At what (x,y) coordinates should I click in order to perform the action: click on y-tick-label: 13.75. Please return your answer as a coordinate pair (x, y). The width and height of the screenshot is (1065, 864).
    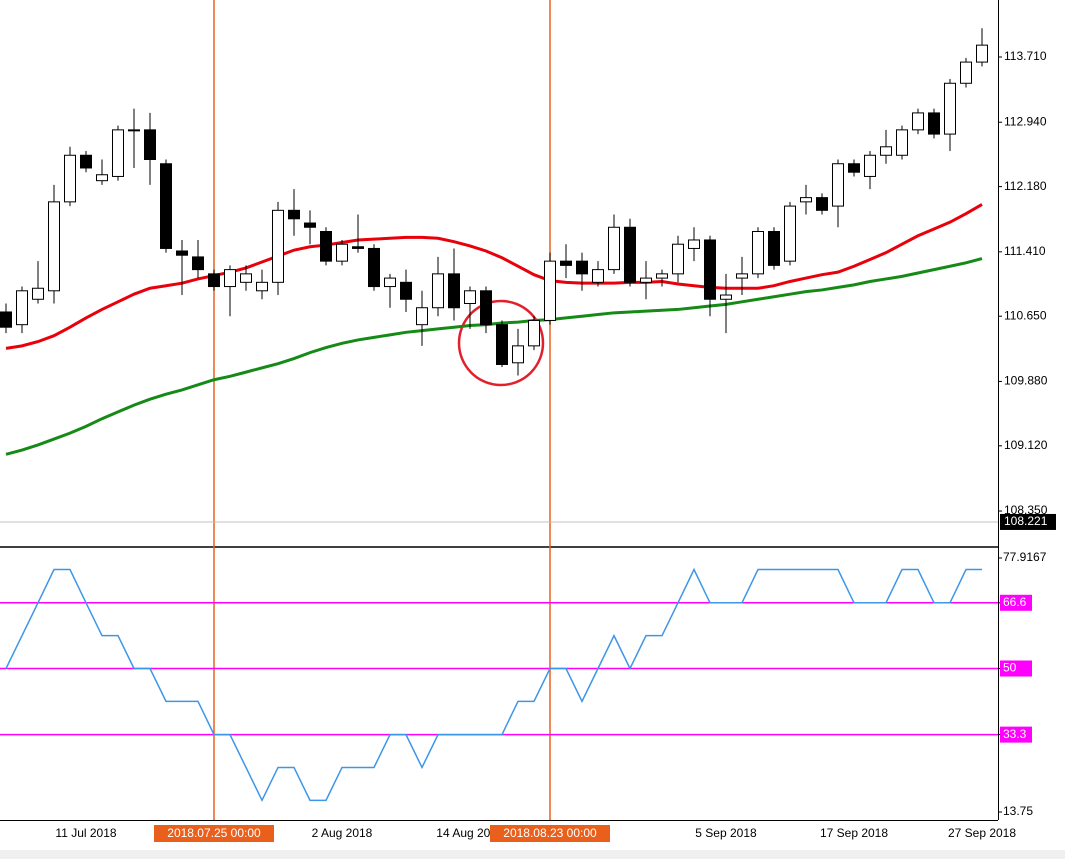
    Looking at the image, I should click on (1018, 811).